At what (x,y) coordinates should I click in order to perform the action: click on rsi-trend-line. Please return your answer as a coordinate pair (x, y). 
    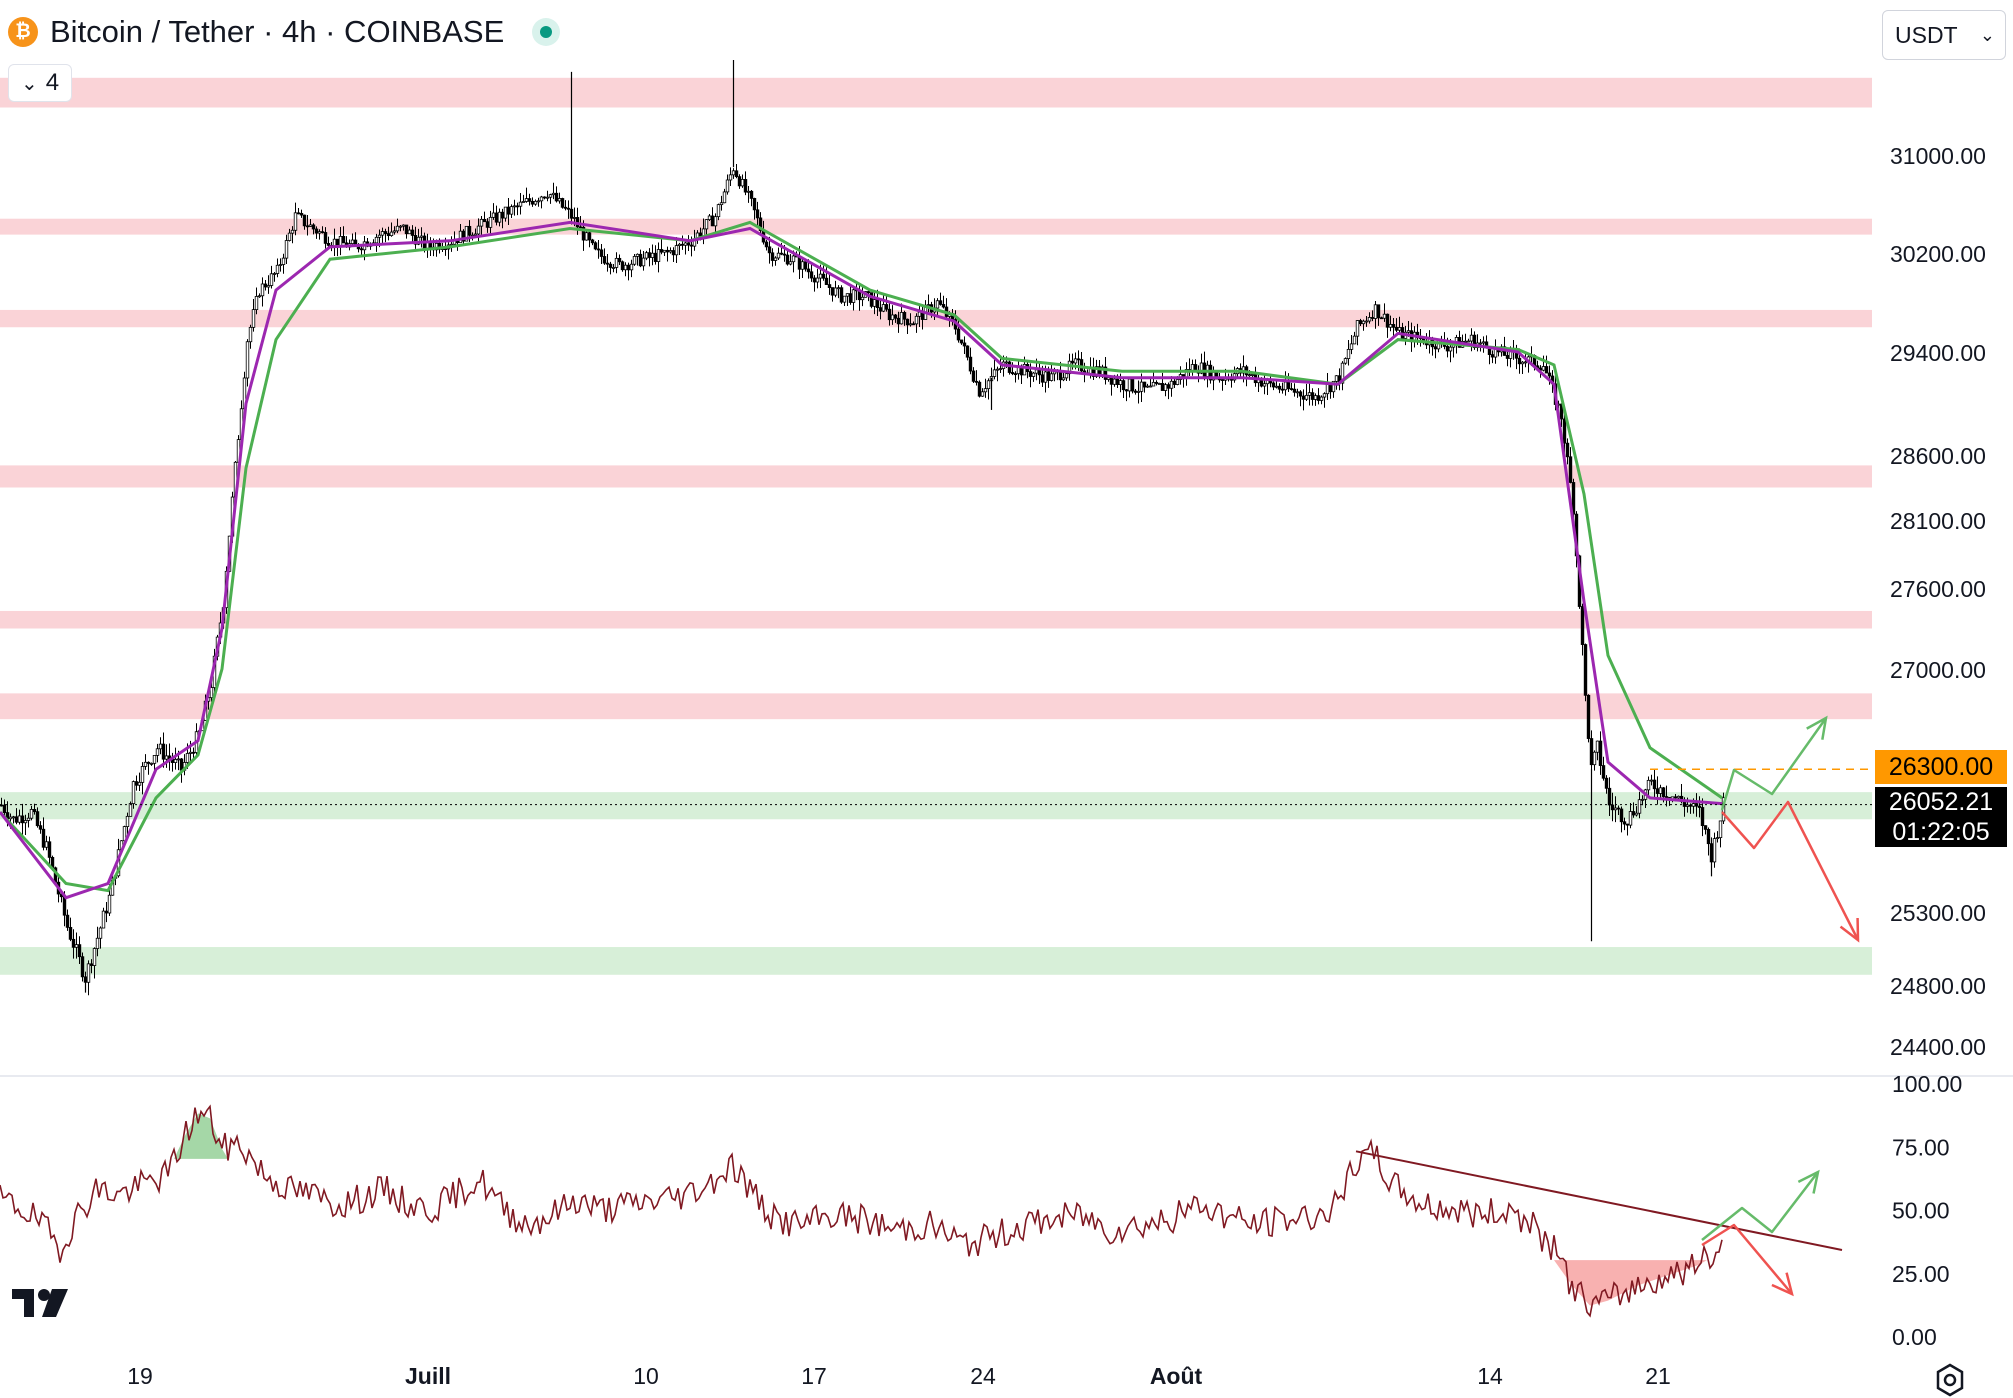
    Looking at the image, I should click on (1599, 1200).